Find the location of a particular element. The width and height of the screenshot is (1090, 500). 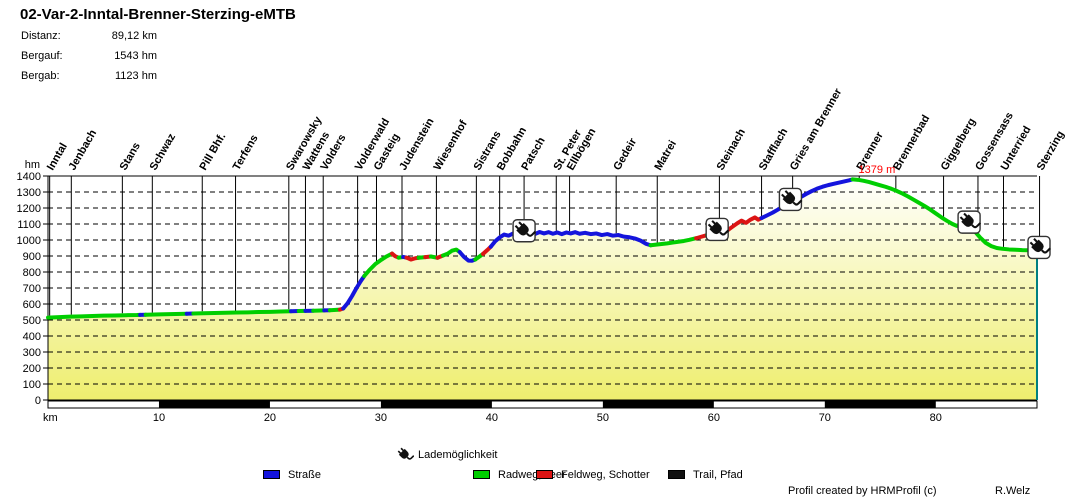

stat-distance-value: 89,12 km is located at coordinates (134, 36).